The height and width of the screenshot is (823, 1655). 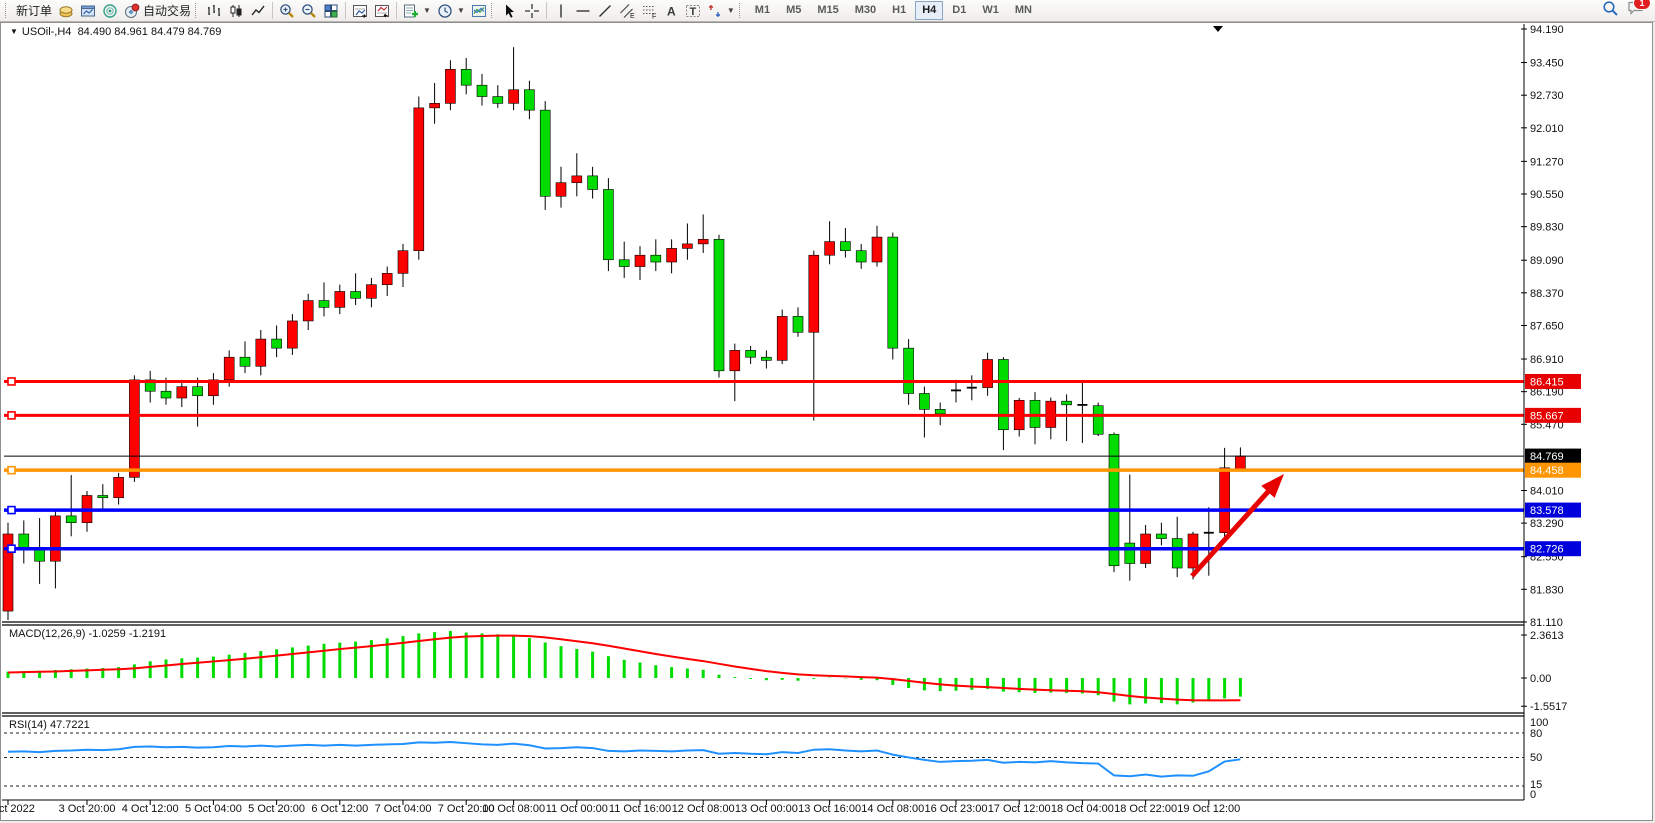 What do you see at coordinates (110, 10) in the screenshot?
I see `signals-button` at bounding box center [110, 10].